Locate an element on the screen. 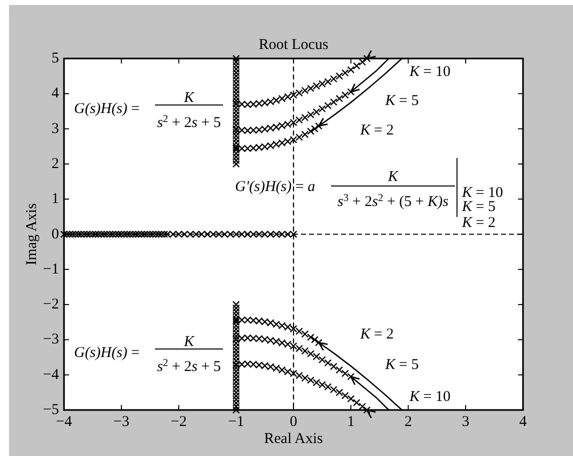 The image size is (573, 456). y-tick-label: 4 is located at coordinates (56, 94).